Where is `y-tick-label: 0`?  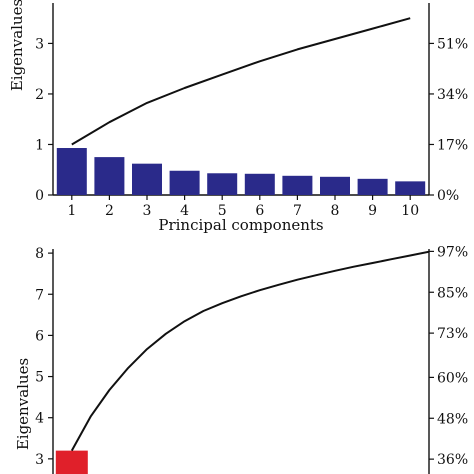
y-tick-label: 0 is located at coordinates (39, 196).